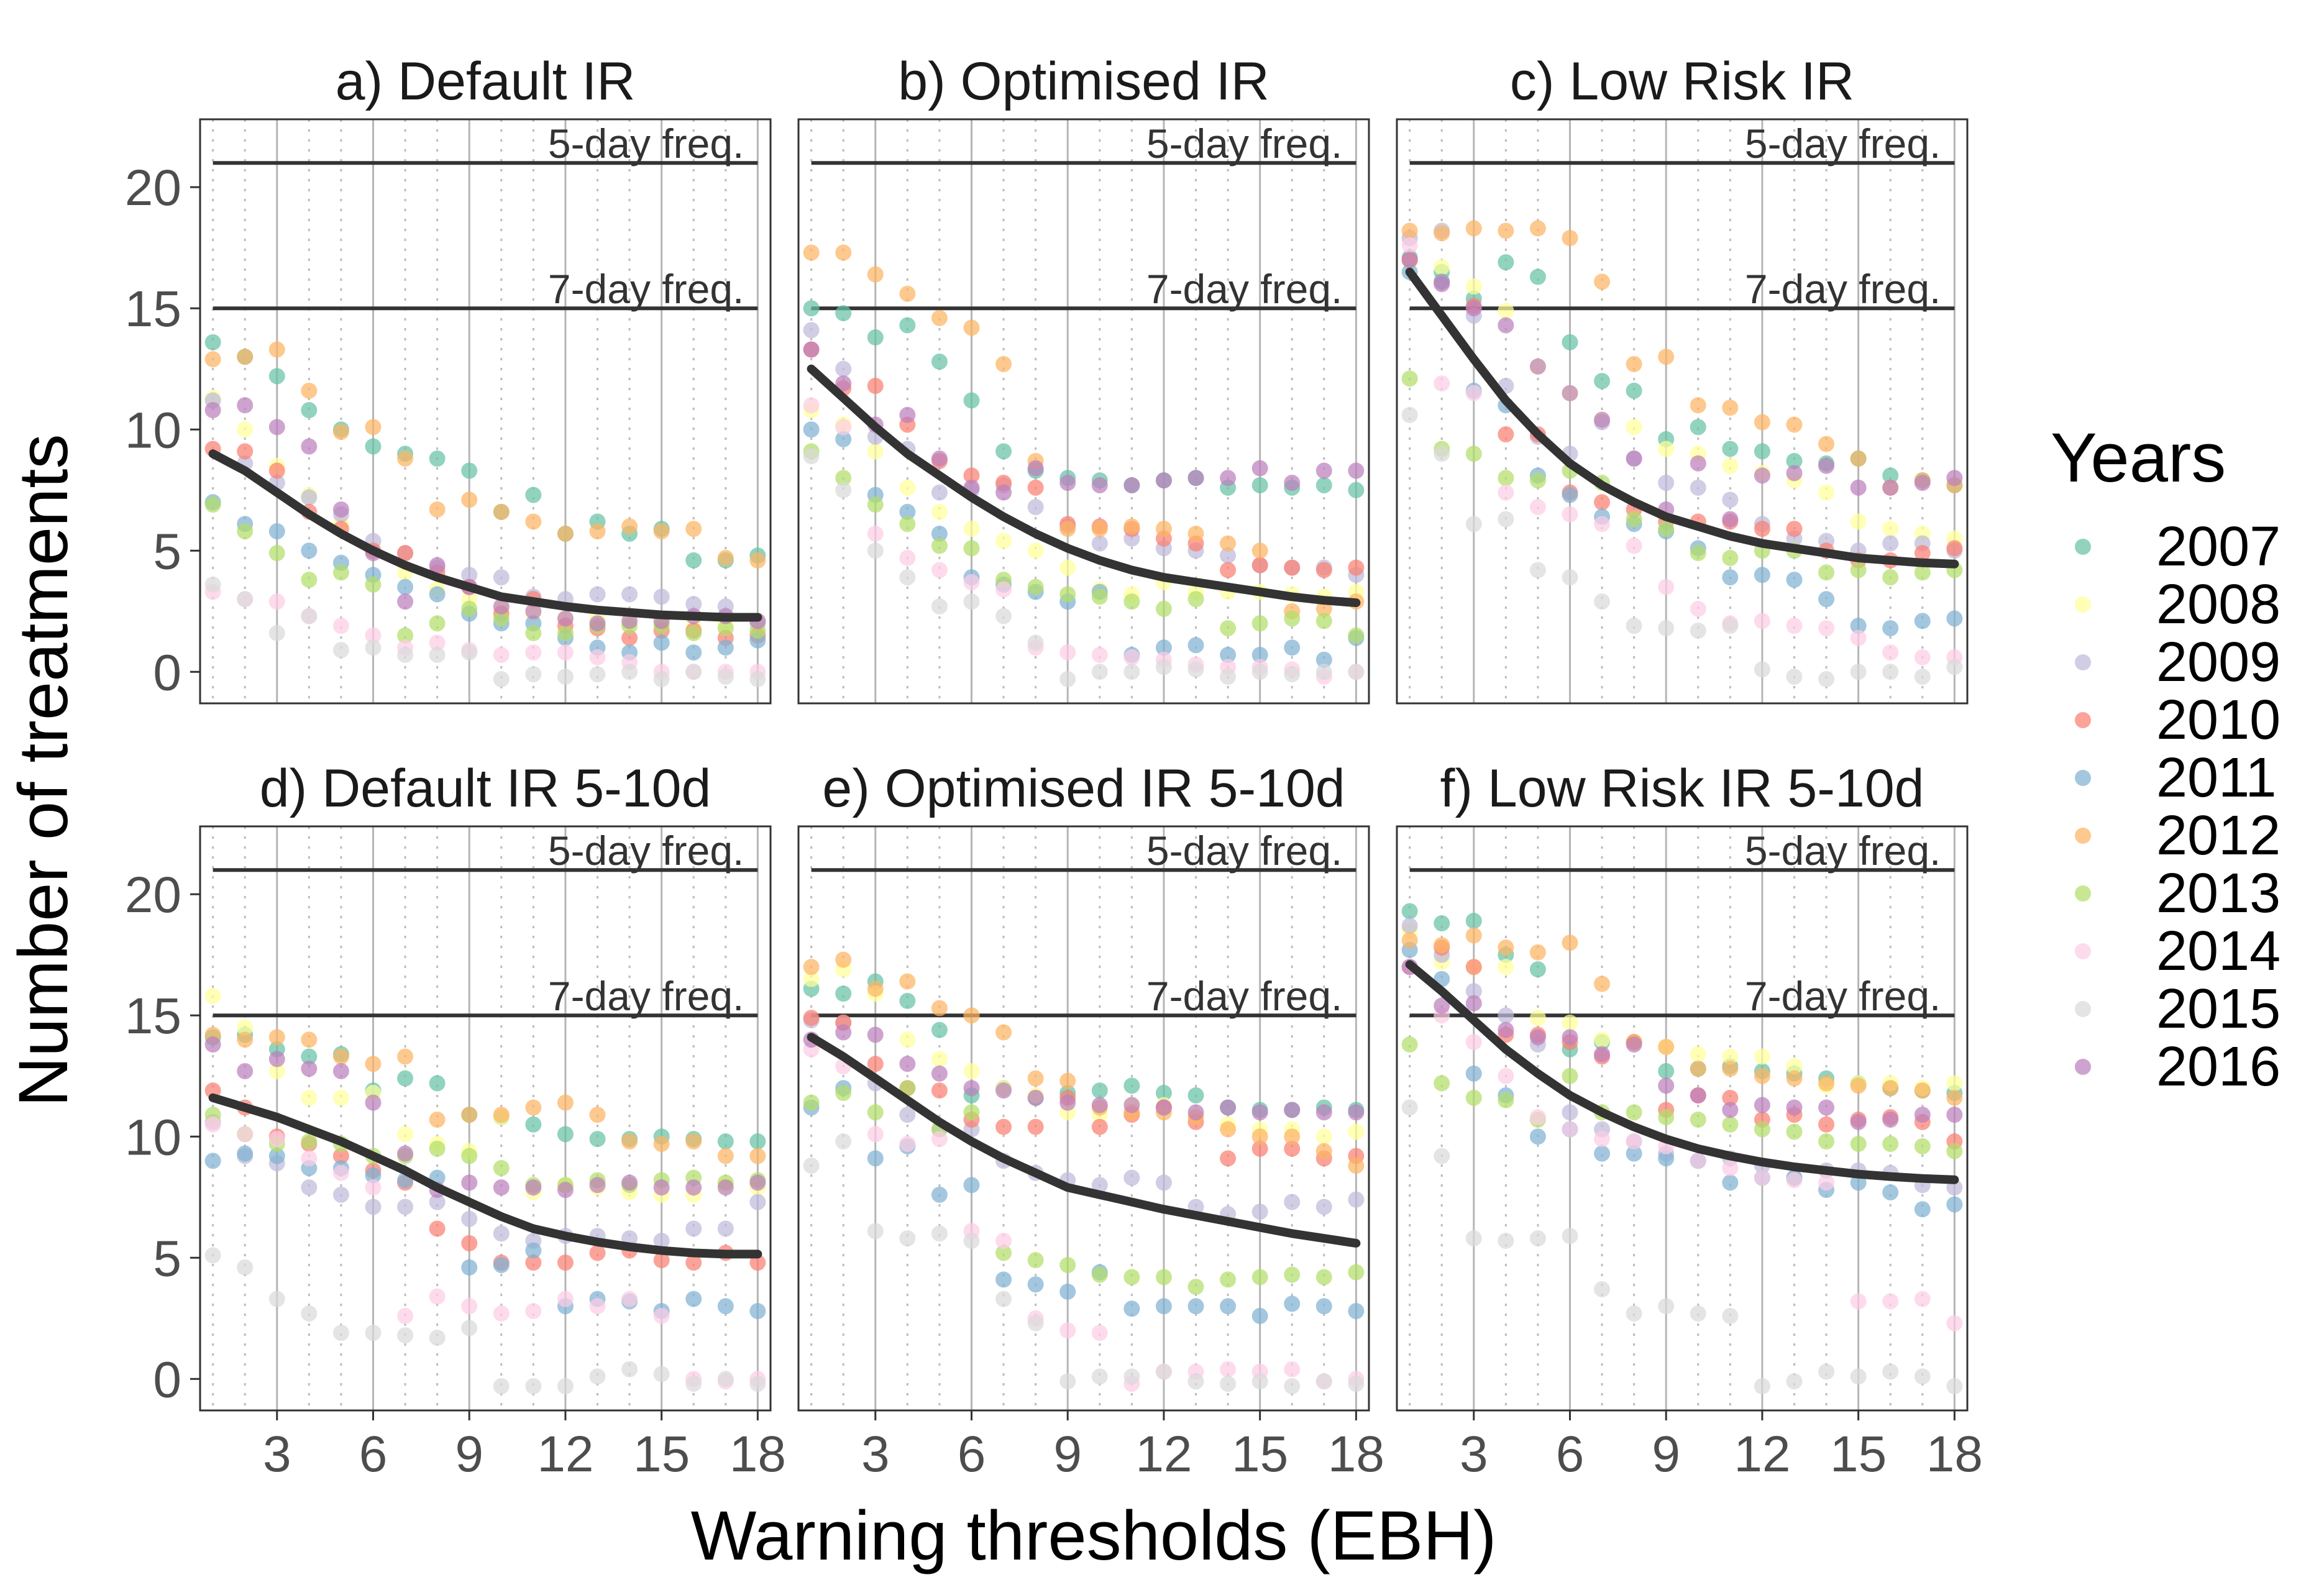 This screenshot has width=2324, height=1590. I want to click on legend-label: 2010, so click(2218, 720).